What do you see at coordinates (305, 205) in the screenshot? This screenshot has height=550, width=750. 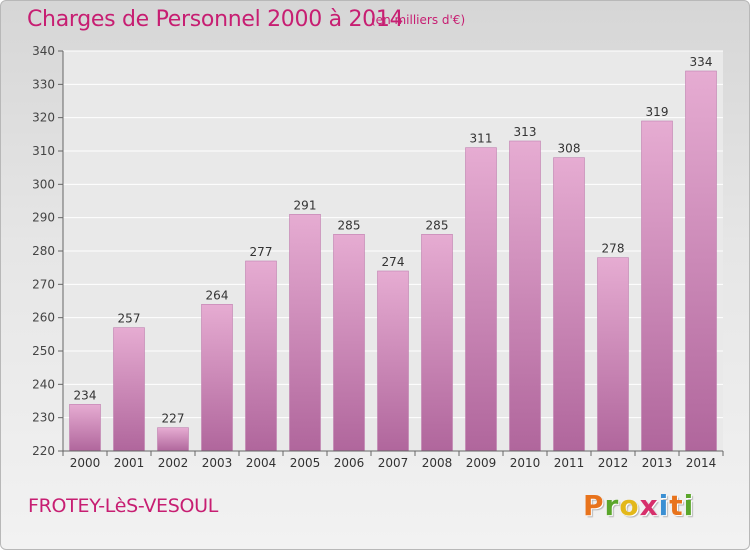 I see `bar-value-label: 291` at bounding box center [305, 205].